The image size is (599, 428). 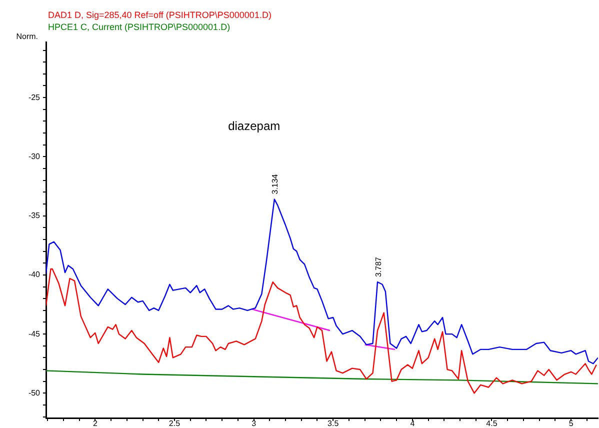 What do you see at coordinates (492, 423) in the screenshot?
I see `x-tick-label: 4.5` at bounding box center [492, 423].